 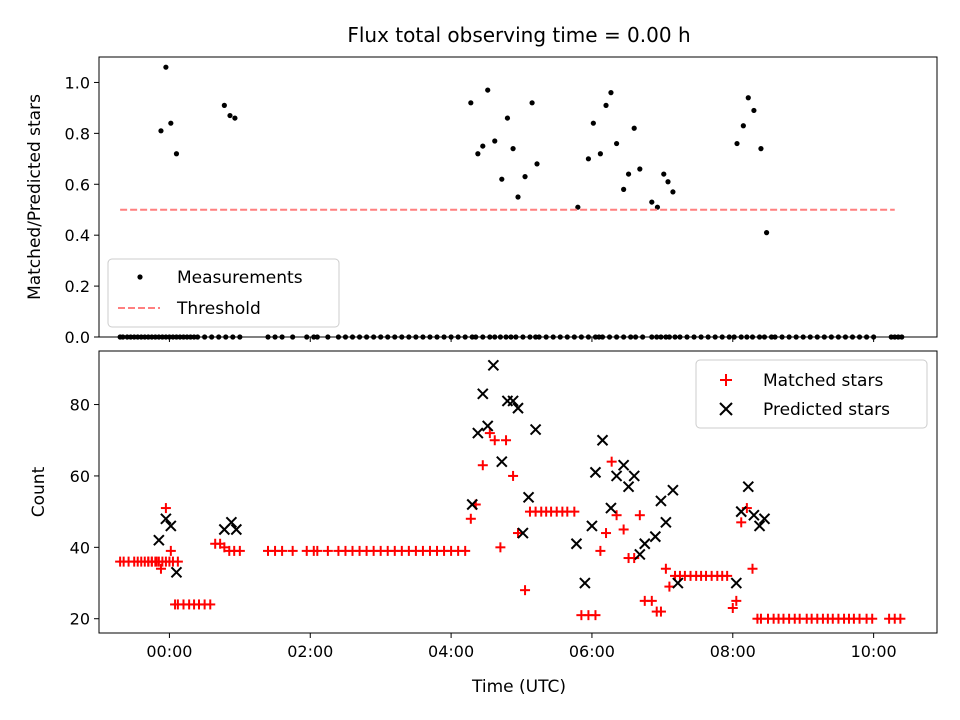 What do you see at coordinates (521, 339) in the screenshot?
I see `top-panel-x-ticks` at bounding box center [521, 339].